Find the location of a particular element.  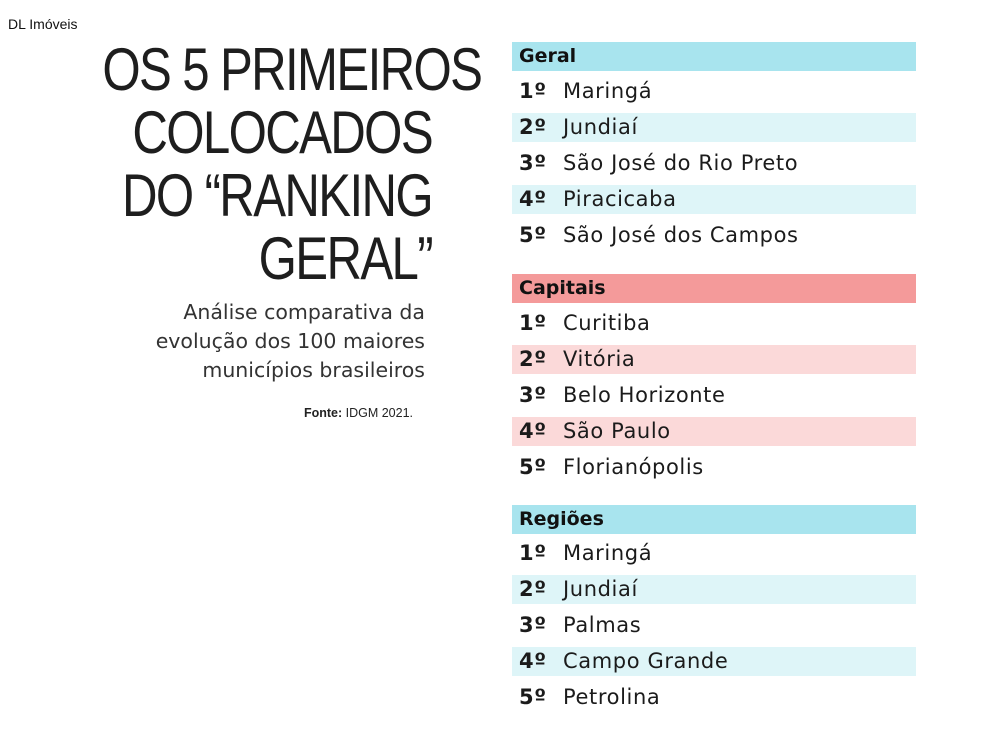

source-label: Fonte: is located at coordinates (323, 413).